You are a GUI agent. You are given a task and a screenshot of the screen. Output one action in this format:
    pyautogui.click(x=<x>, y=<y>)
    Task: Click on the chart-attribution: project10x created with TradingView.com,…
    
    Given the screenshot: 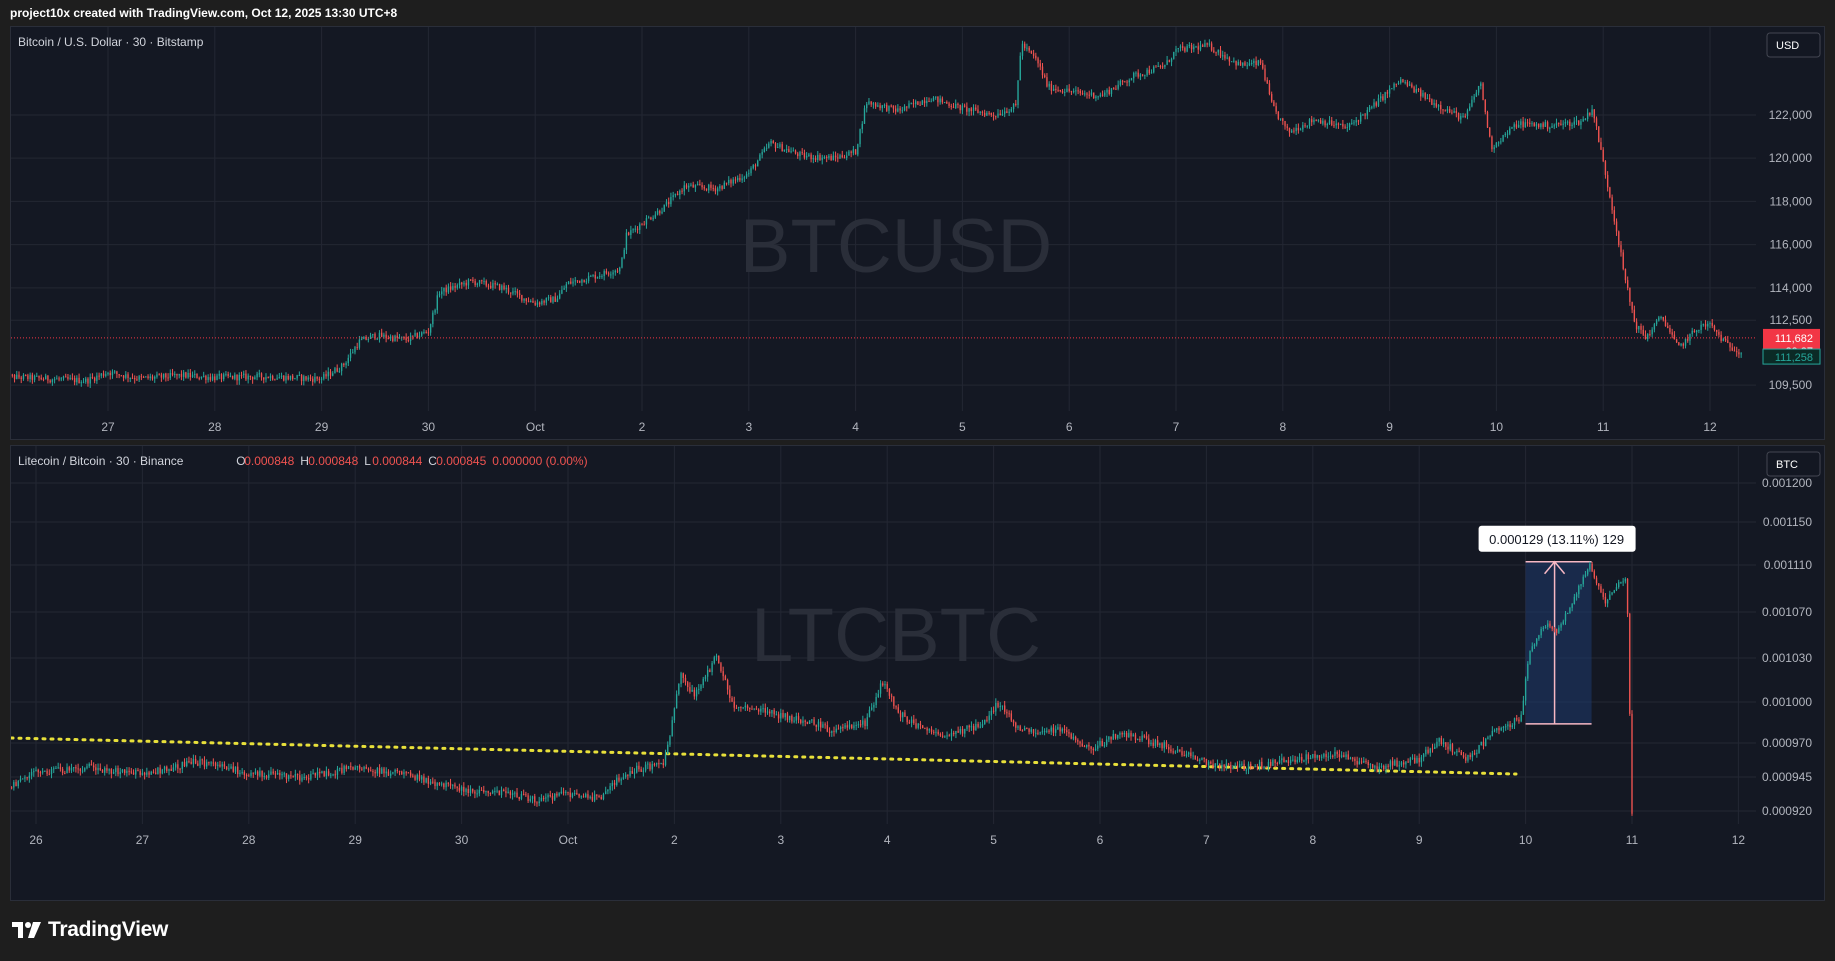 What is the action you would take?
    pyautogui.click(x=204, y=13)
    